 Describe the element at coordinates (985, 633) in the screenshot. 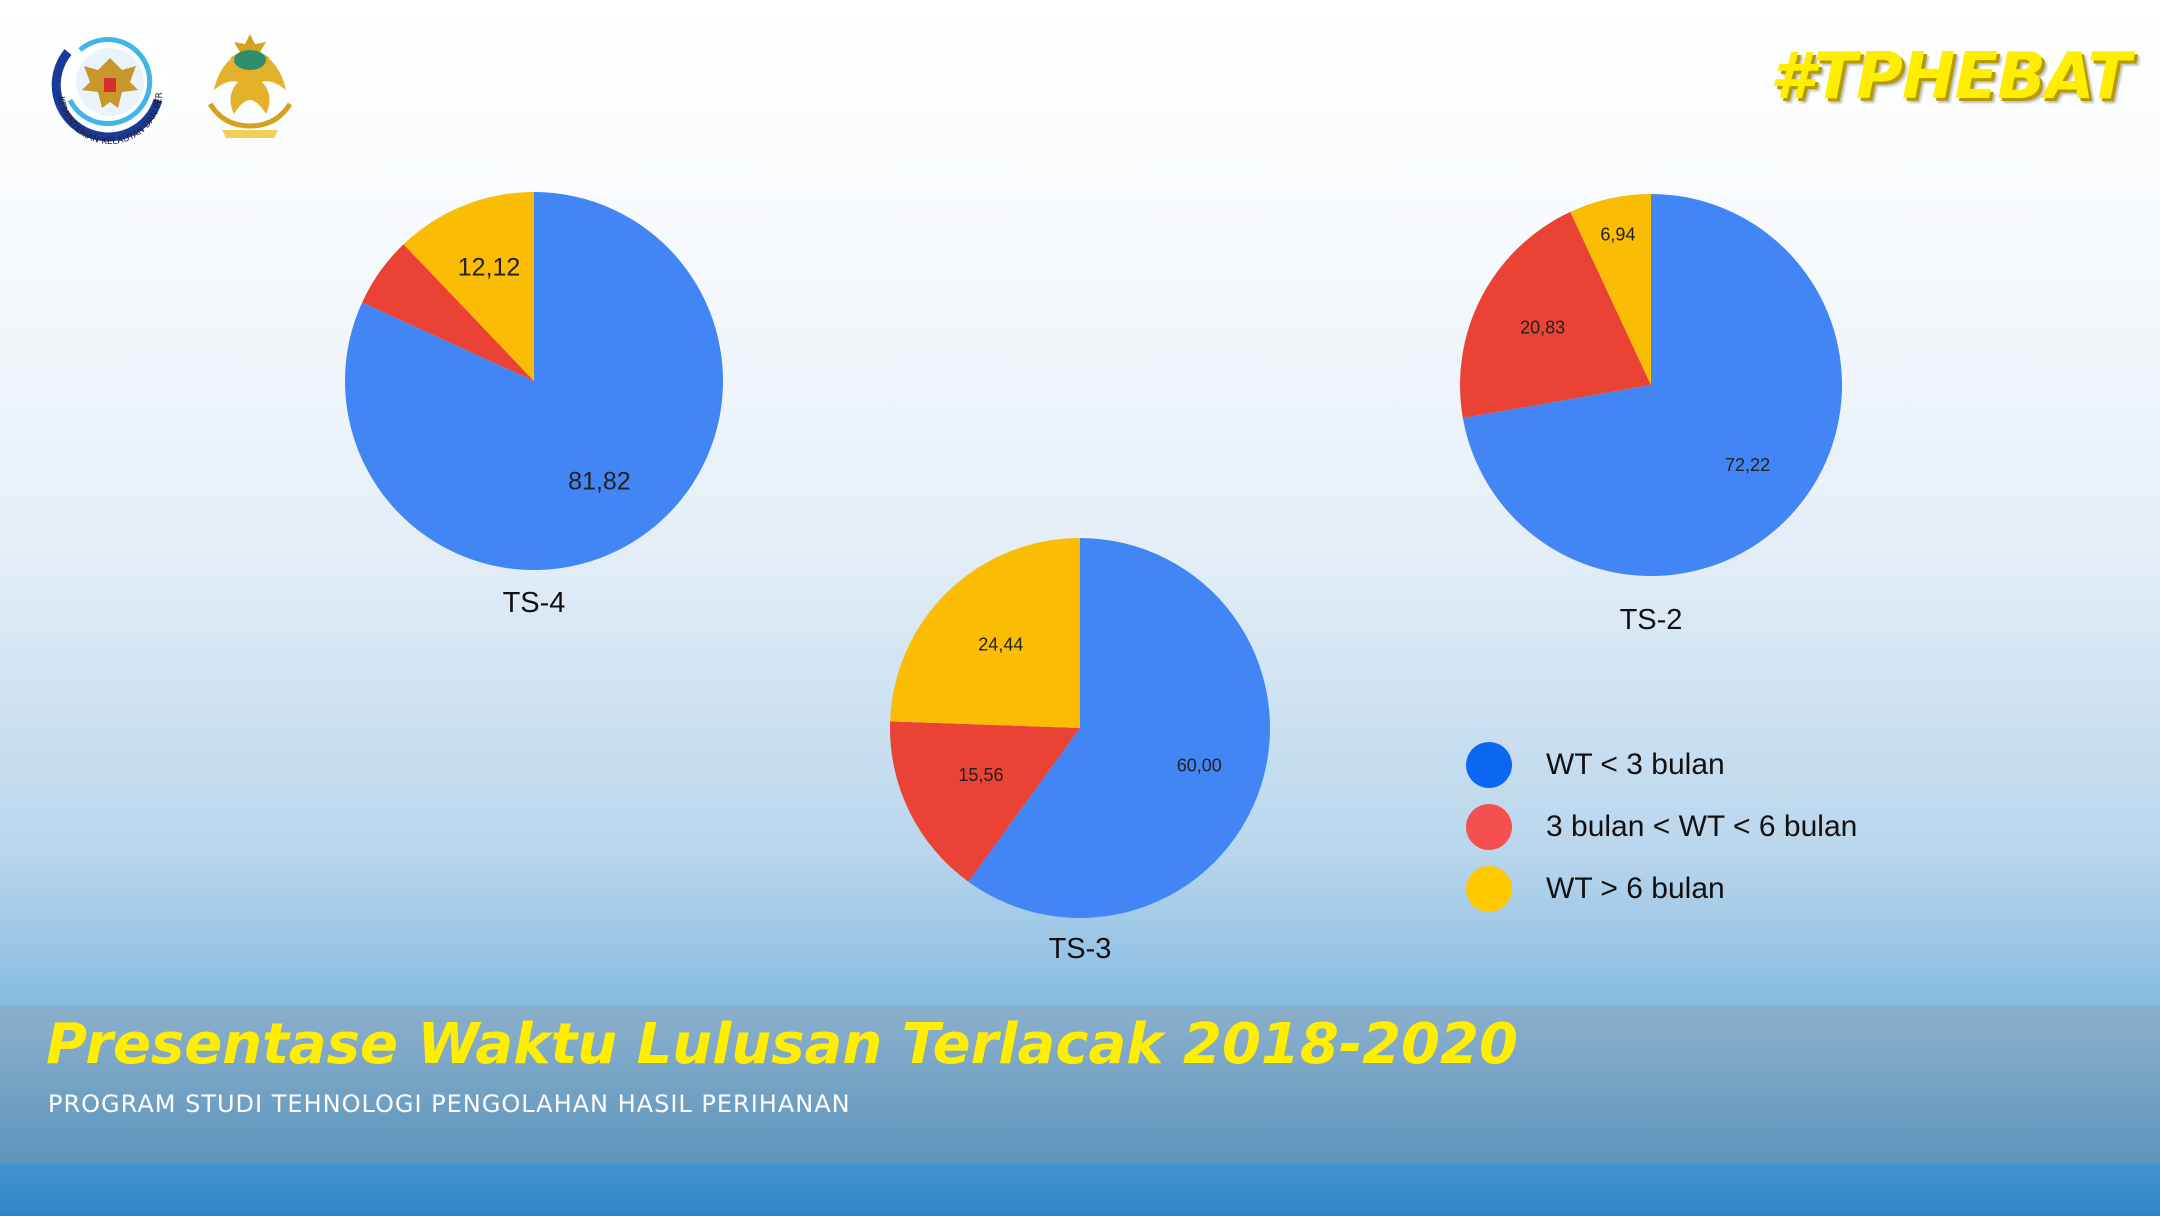

I see `pie-slice-ts-3-wt-6-bulan` at that location.